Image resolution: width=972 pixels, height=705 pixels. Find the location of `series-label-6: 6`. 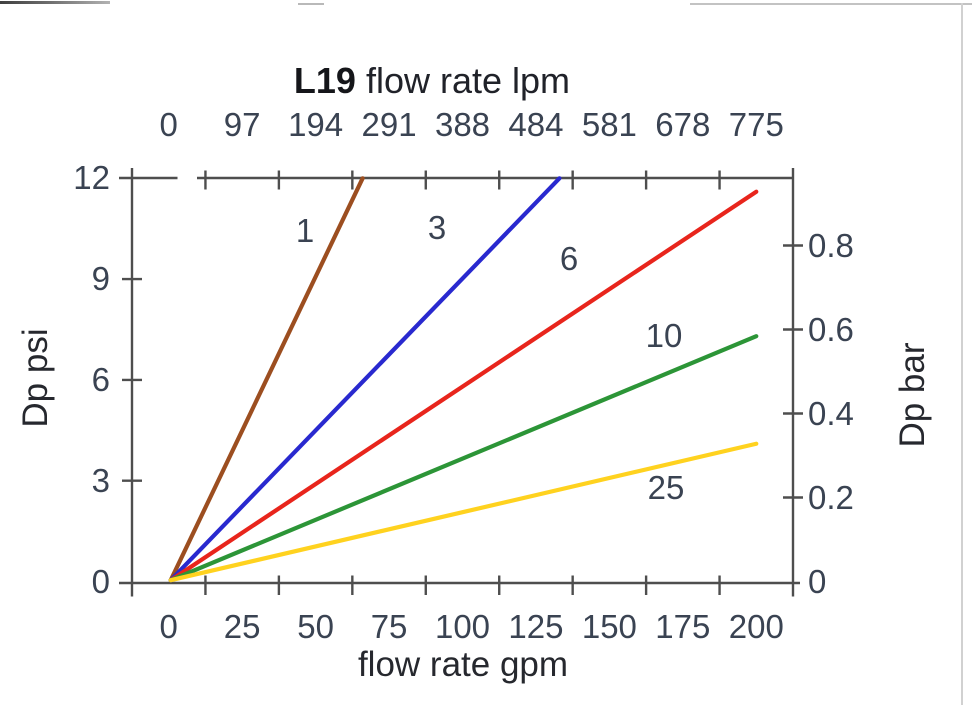

series-label-6: 6 is located at coordinates (569, 258).